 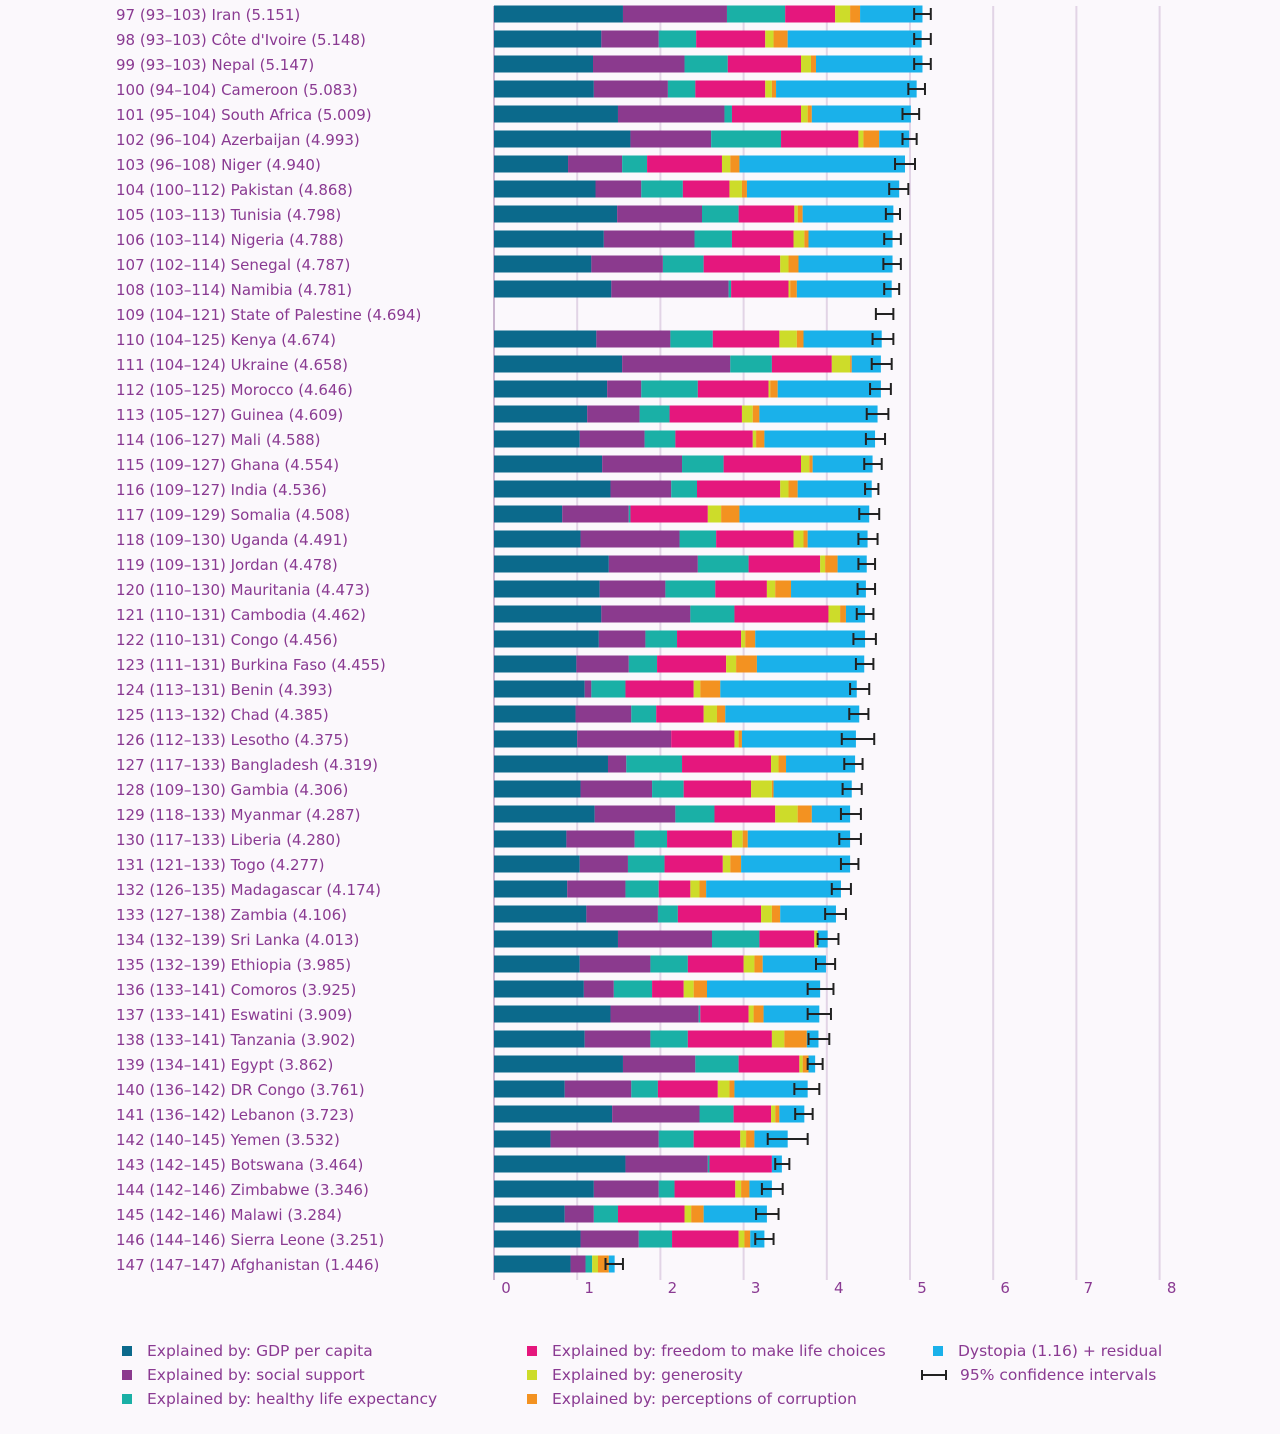 What do you see at coordinates (1058, 1375) in the screenshot?
I see `legend-label-ci: 95% confidence intervals` at bounding box center [1058, 1375].